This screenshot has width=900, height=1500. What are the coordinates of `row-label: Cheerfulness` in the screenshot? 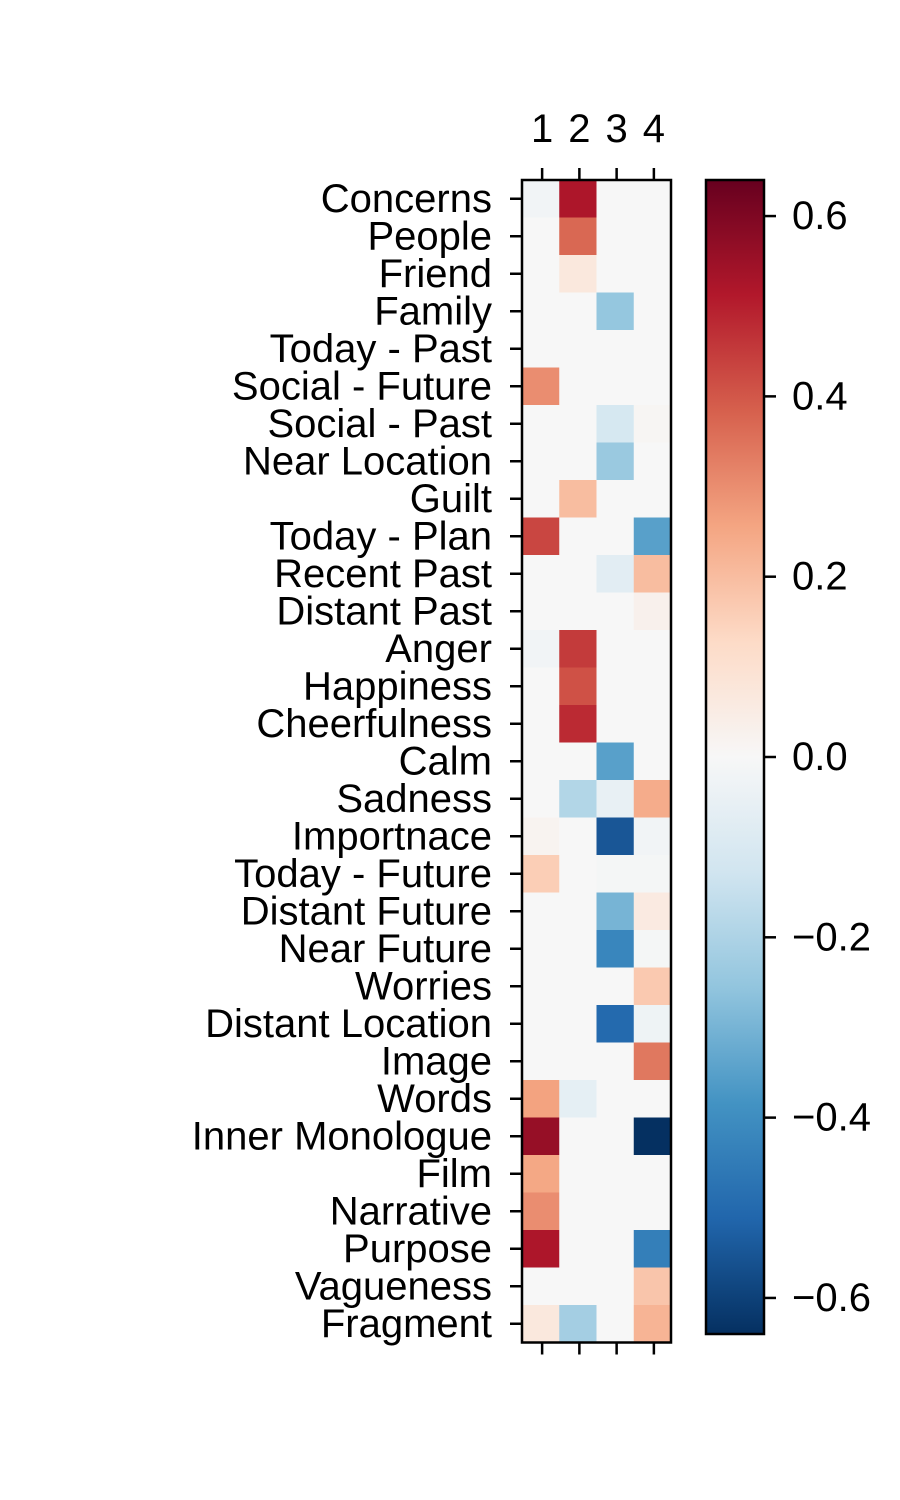 It's located at (374, 724).